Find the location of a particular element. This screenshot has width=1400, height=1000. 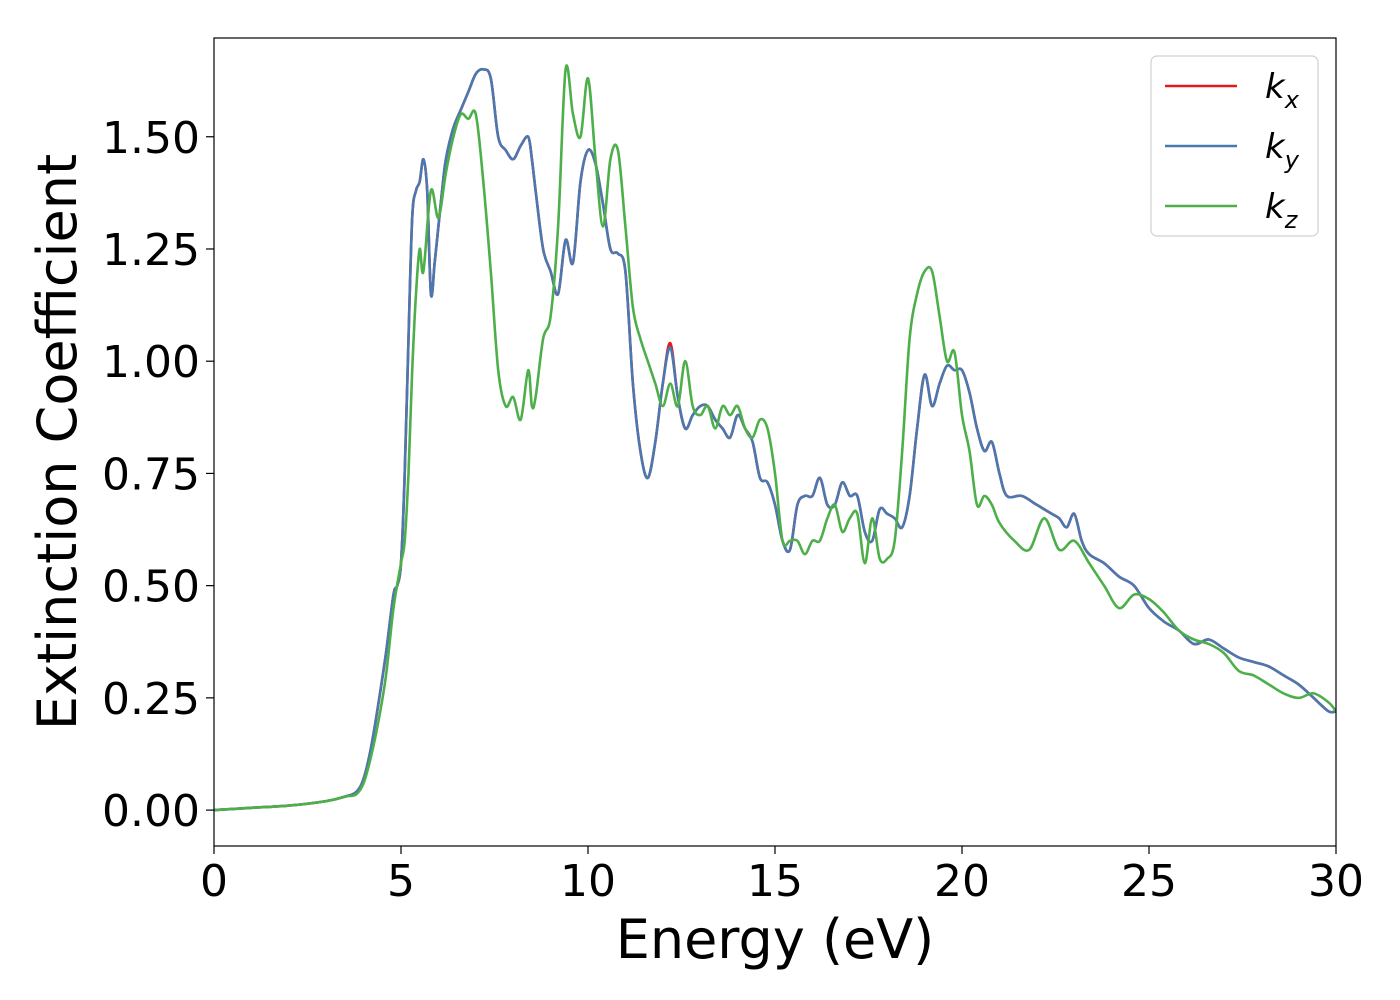

y-tick-label: 0.00 is located at coordinates (151, 811).